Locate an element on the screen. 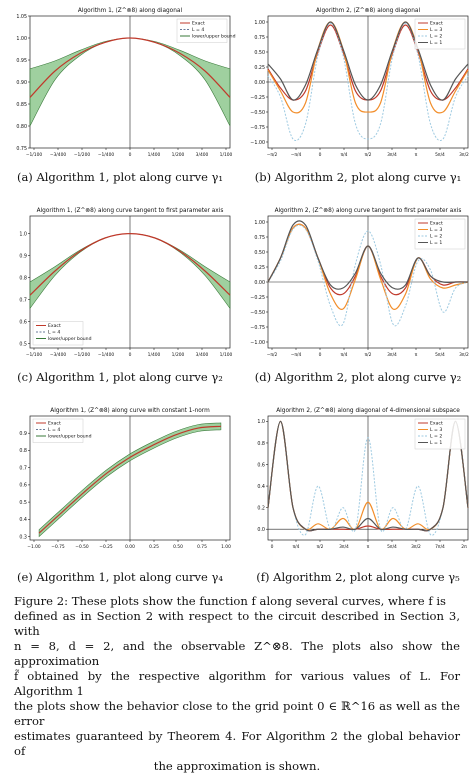  series-line-l2 is located at coordinates (368, 275).